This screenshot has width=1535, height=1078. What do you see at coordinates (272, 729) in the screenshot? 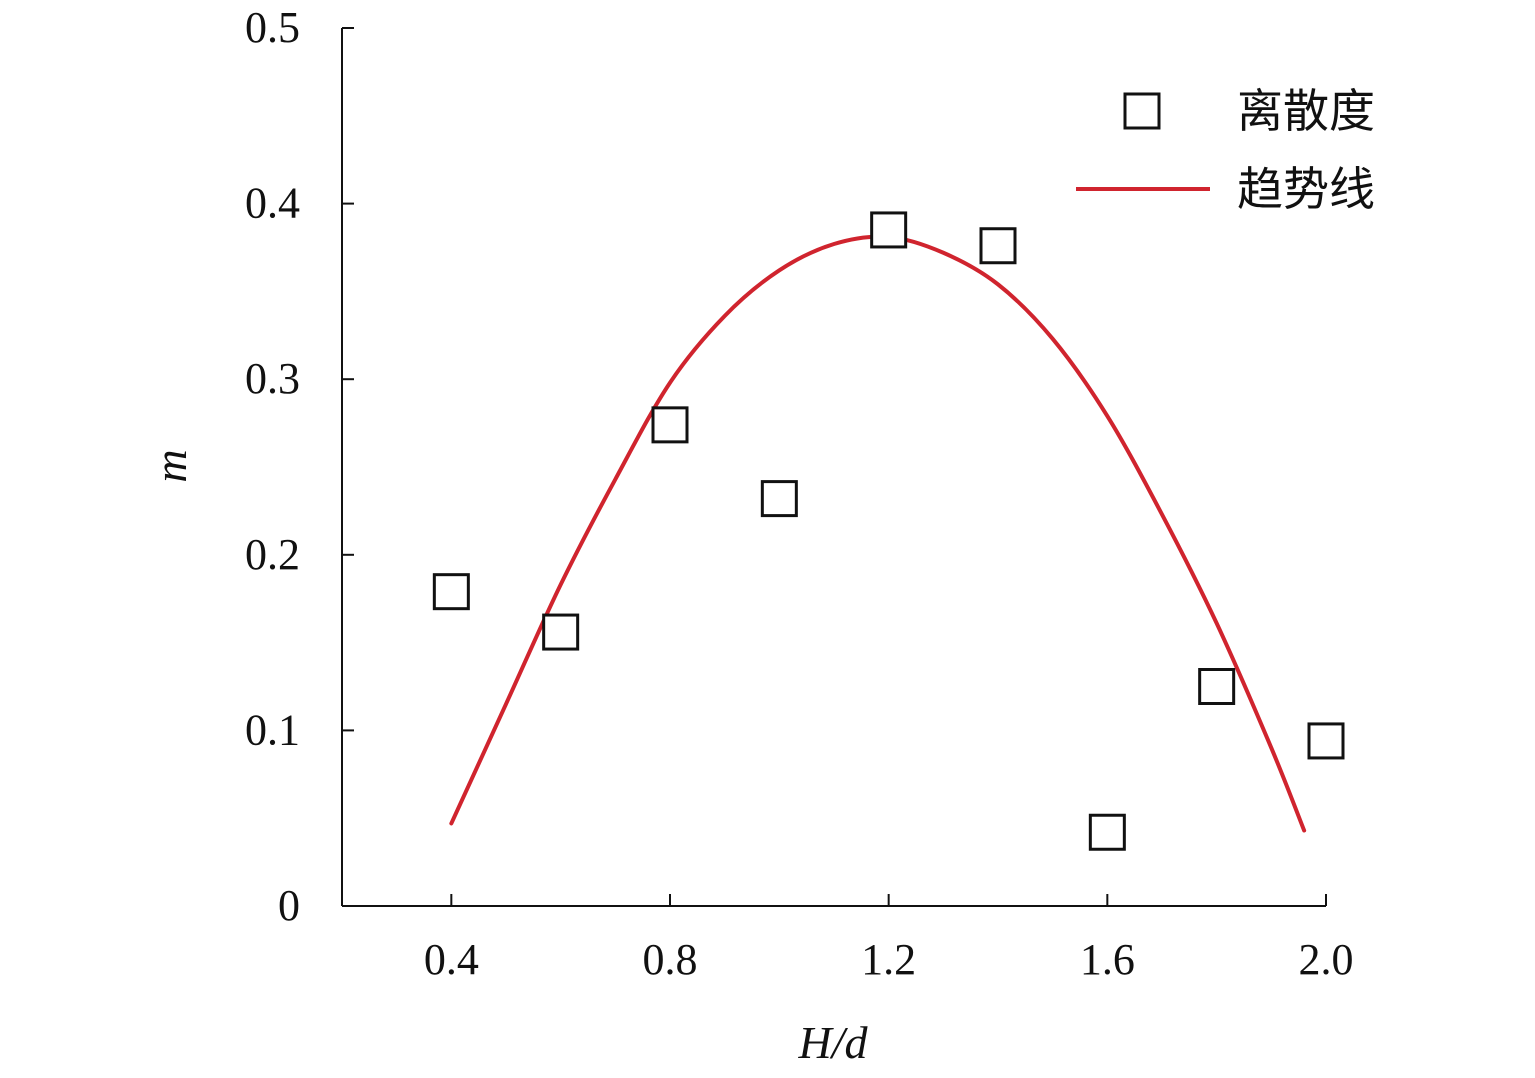
I see `y-tick-label: 0.1` at bounding box center [272, 729].